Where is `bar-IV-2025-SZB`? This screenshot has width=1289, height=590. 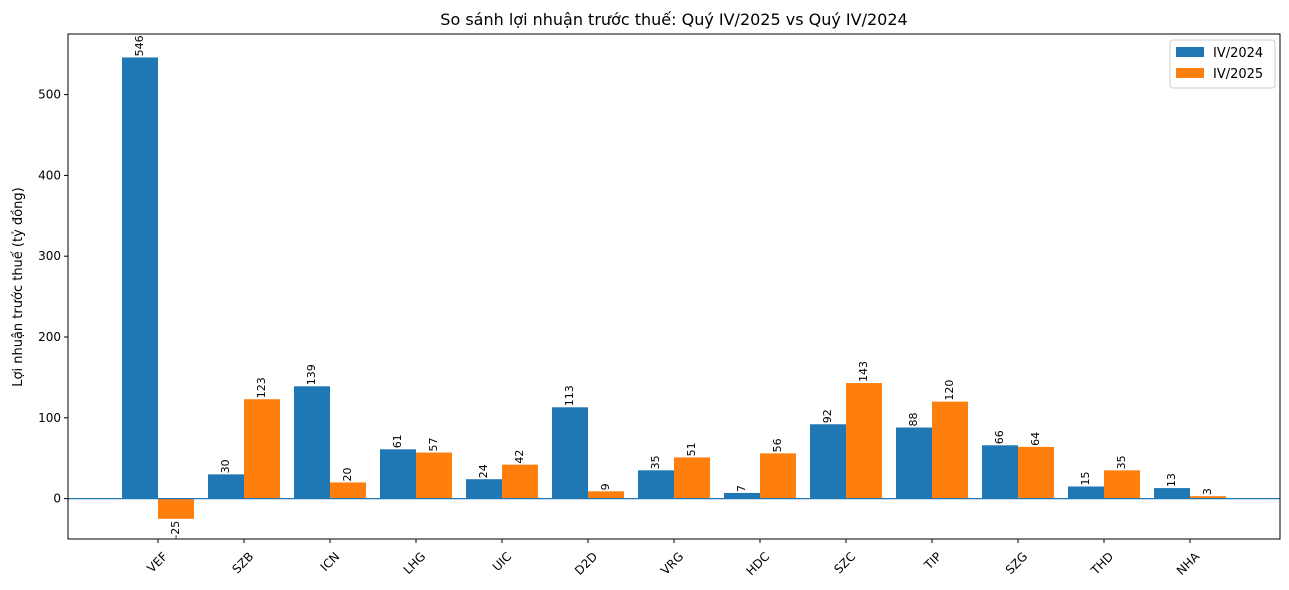
bar-IV-2025-SZB is located at coordinates (262, 449).